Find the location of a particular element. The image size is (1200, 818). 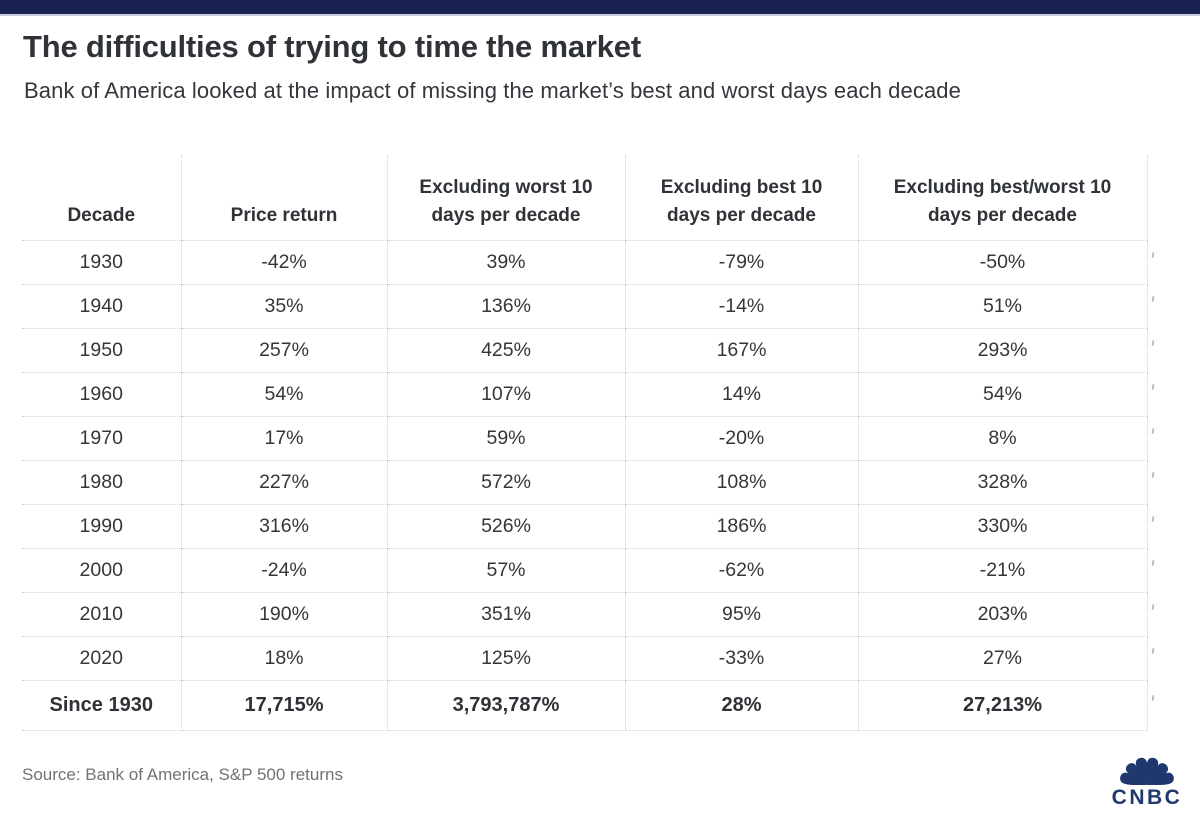

table-cell: -14% is located at coordinates (742, 306).